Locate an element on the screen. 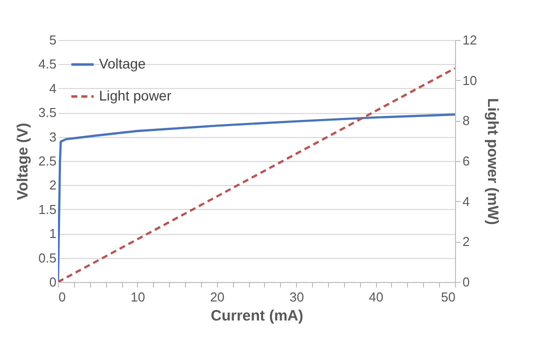  x-tick-label: 0 is located at coordinates (62, 297).